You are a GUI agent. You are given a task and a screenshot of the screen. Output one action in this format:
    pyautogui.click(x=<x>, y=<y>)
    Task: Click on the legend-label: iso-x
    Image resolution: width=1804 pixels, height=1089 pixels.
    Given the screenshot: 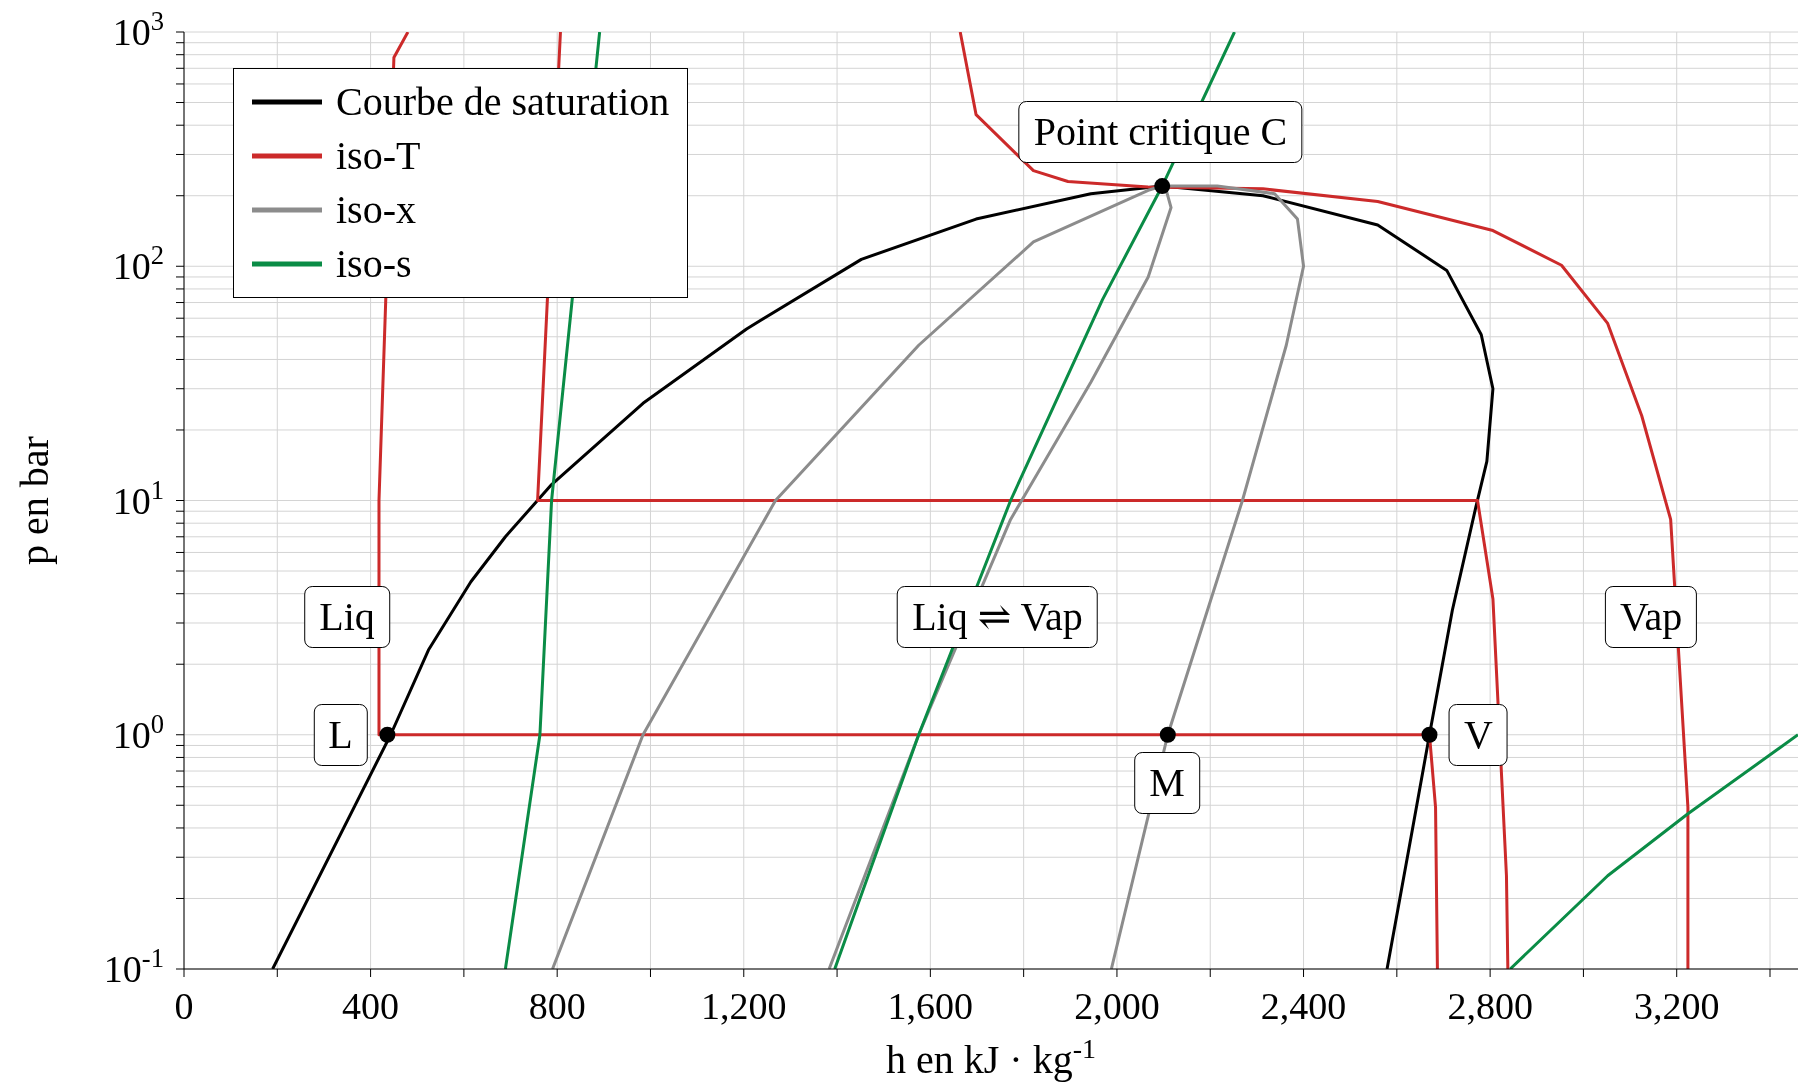 What is the action you would take?
    pyautogui.click(x=376, y=210)
    